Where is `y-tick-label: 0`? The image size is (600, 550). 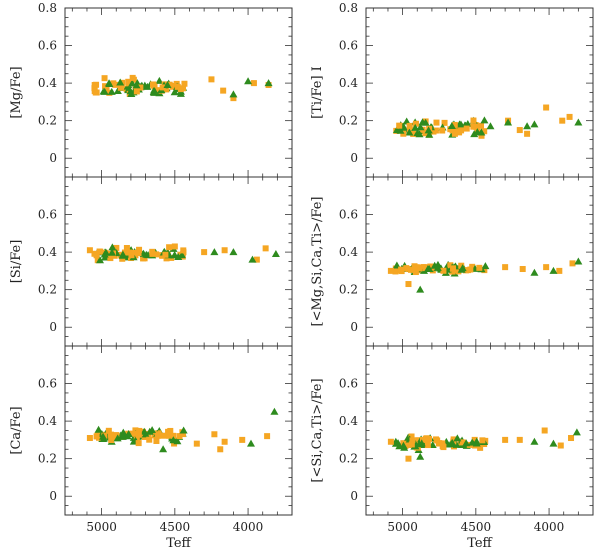 y-tick-label: 0 is located at coordinates (53, 327).